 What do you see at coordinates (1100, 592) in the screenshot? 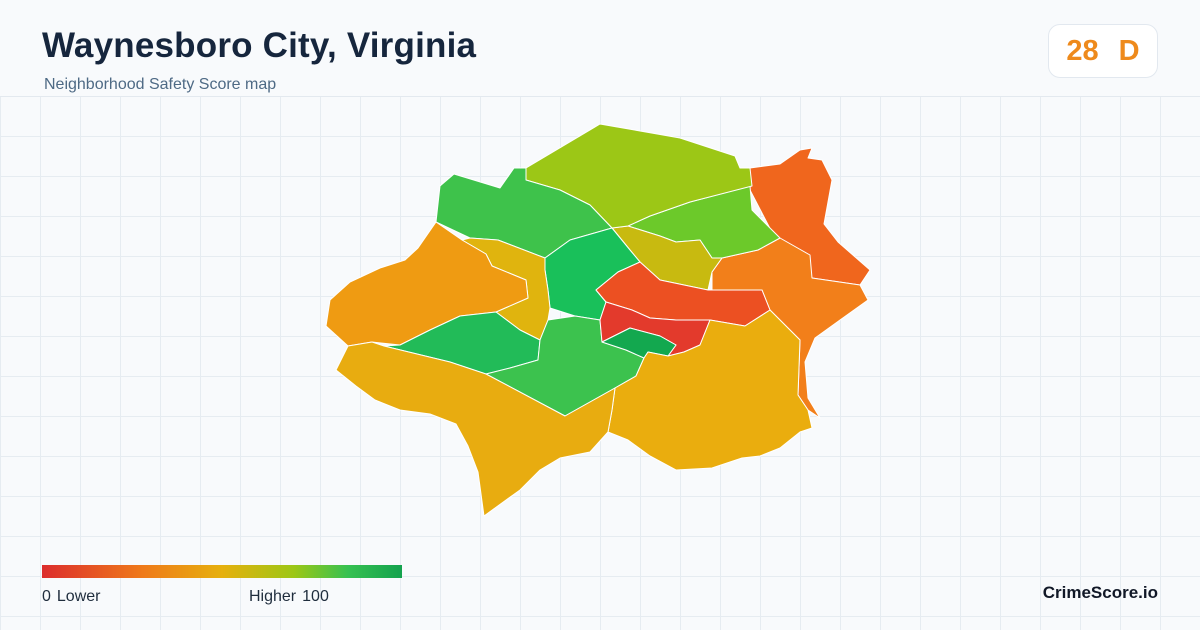
I see `brand-logo-text: CrimeScore.io` at bounding box center [1100, 592].